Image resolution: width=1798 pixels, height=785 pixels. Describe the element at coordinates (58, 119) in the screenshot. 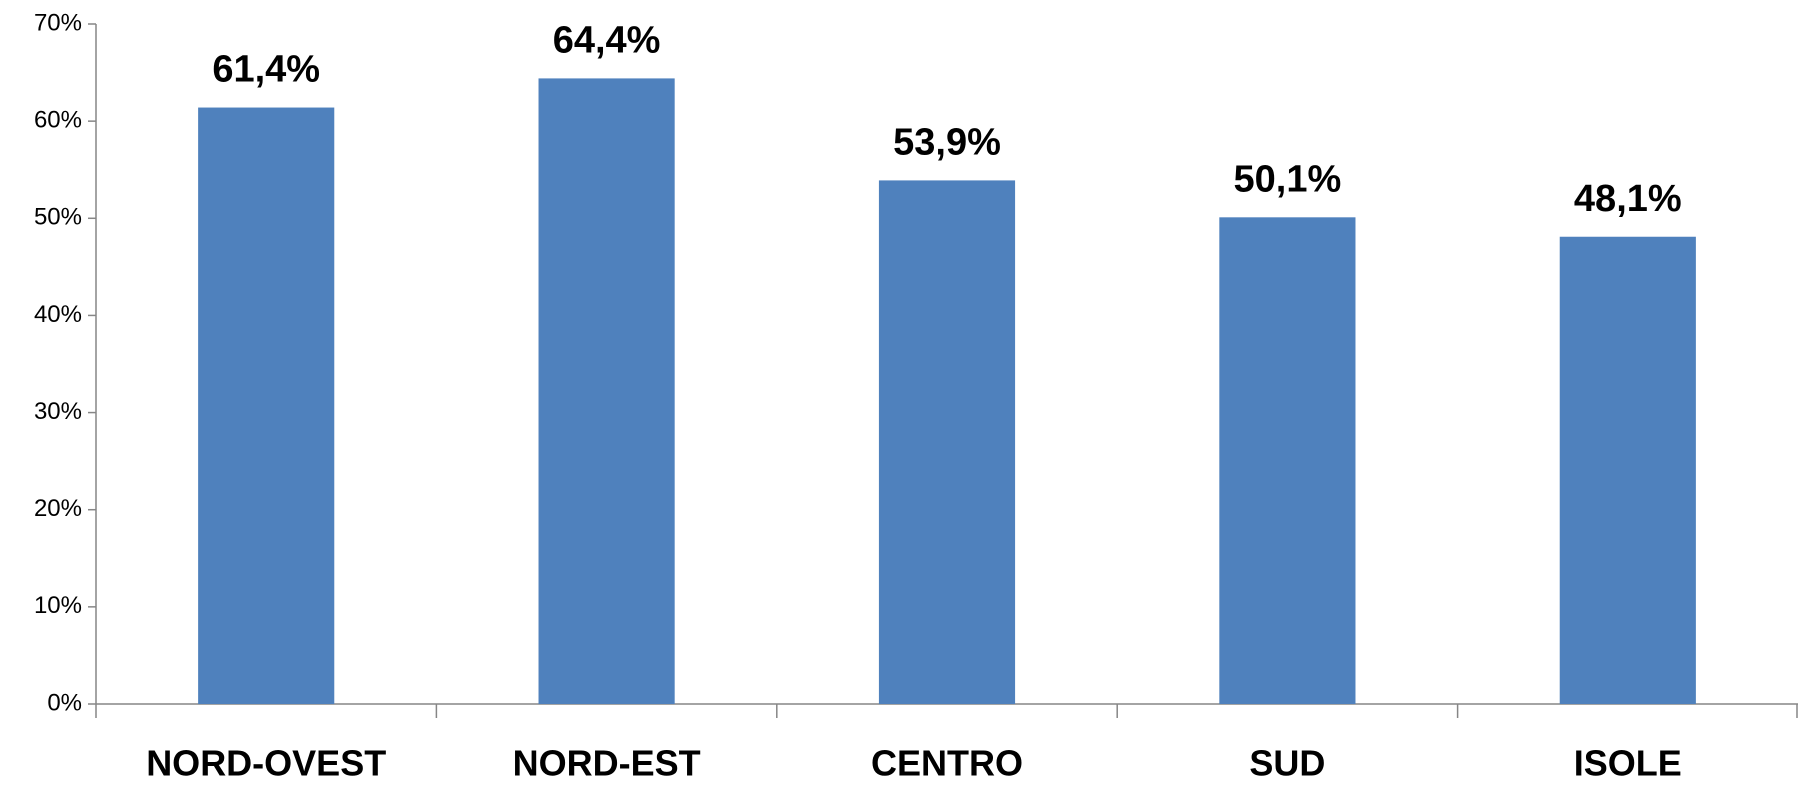

I see `y-tick-label: 60%` at that location.